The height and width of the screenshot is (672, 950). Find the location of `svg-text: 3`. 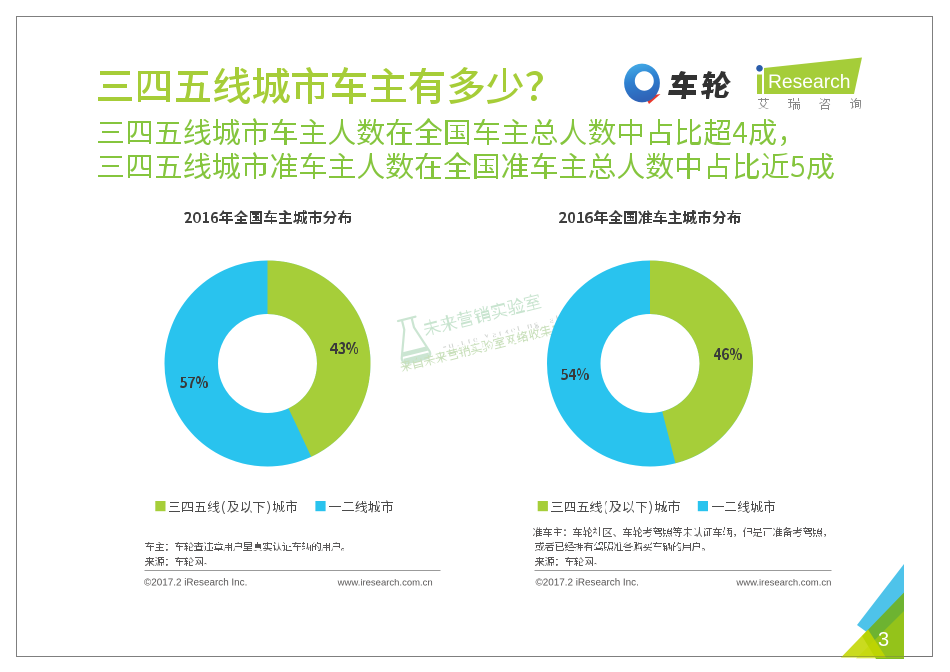

svg-text: 3 is located at coordinates (883, 640).